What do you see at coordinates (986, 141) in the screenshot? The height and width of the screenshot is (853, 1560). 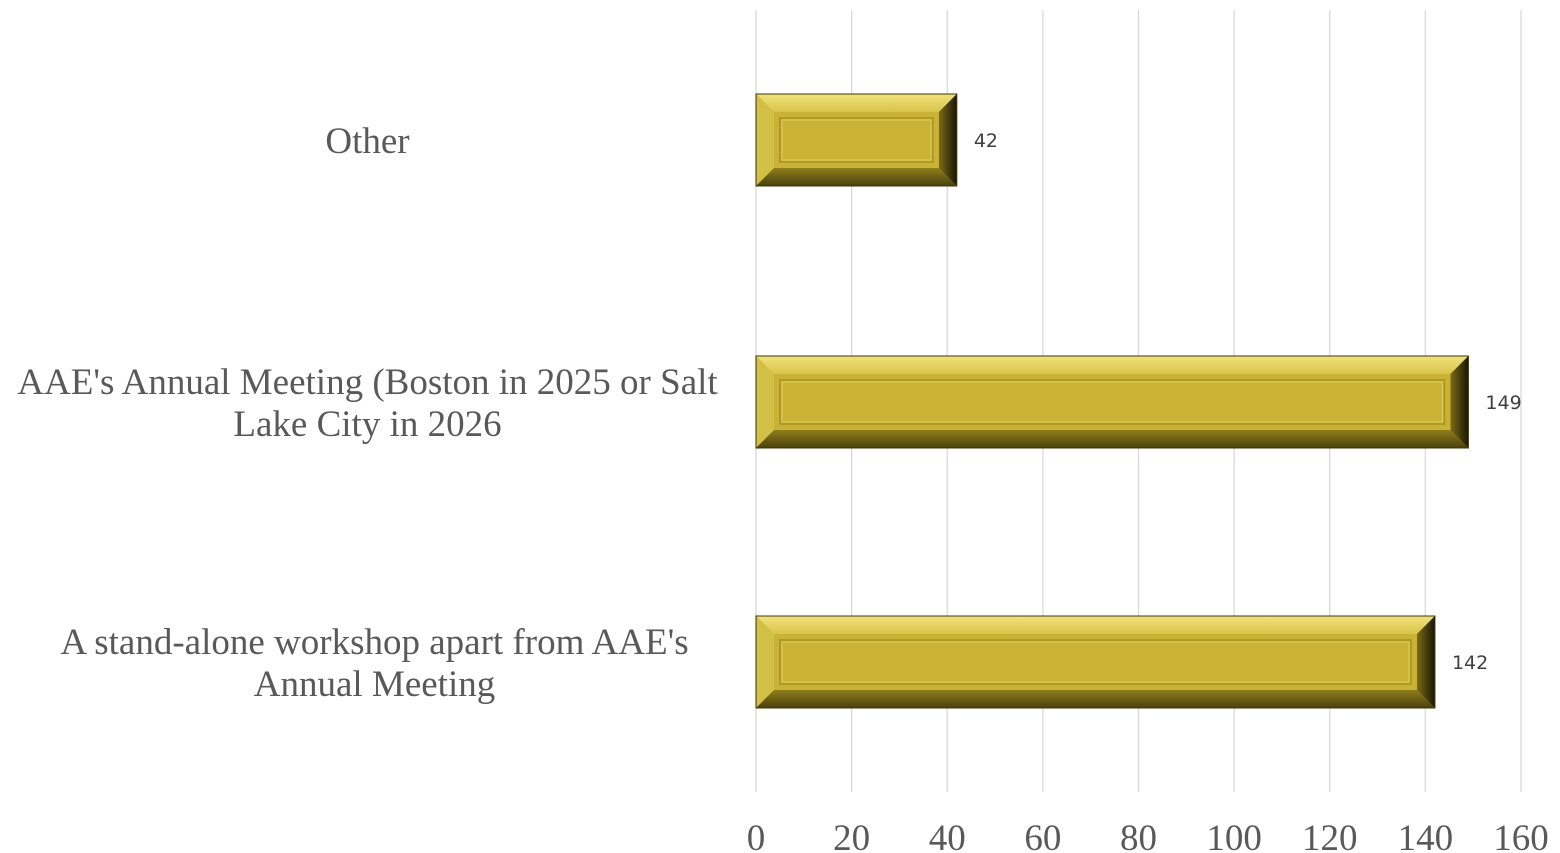 I see `data-label-2: 42` at bounding box center [986, 141].